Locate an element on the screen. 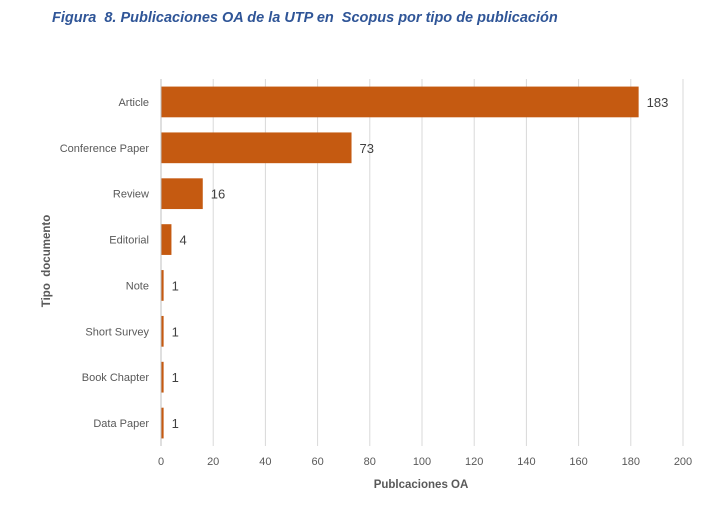  x-tick-label: 180 is located at coordinates (631, 462).